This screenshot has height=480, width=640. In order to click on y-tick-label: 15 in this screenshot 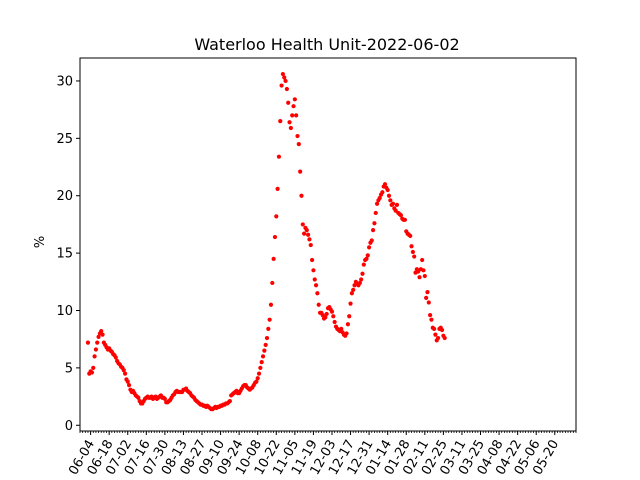, I will do `click(64, 254)`.